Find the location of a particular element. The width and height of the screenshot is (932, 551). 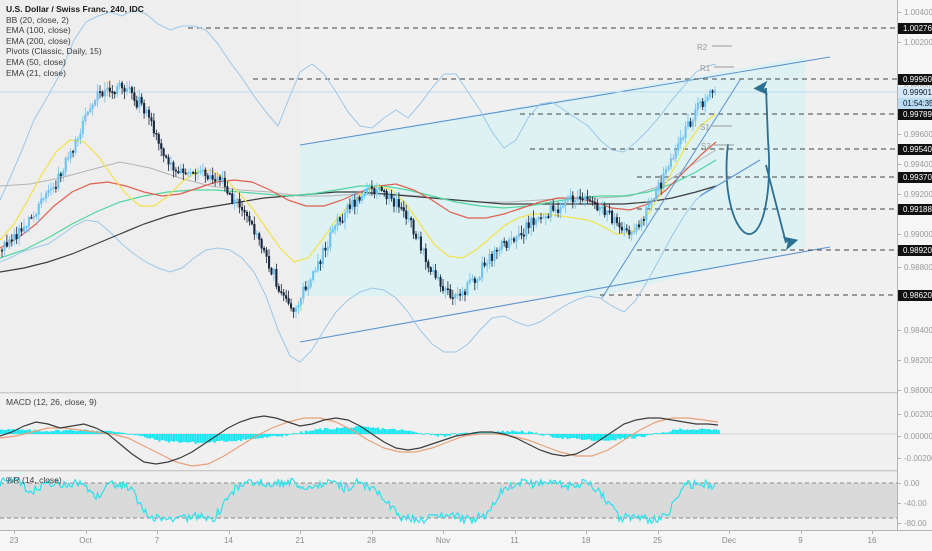

price-tick: 1.00400 is located at coordinates (915, 12).